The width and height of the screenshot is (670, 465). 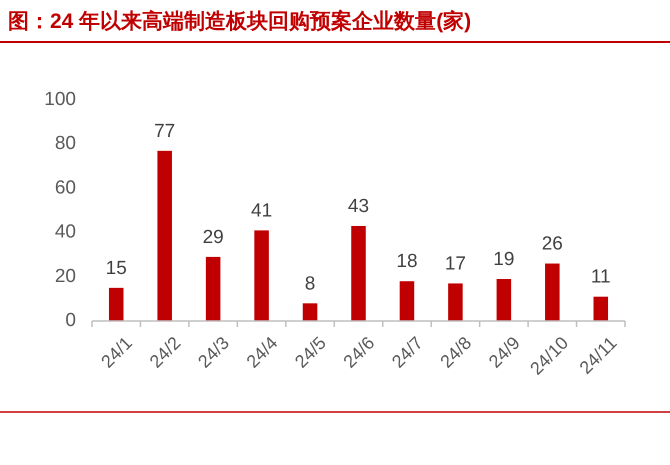 I want to click on data-label: 15, so click(x=116, y=268).